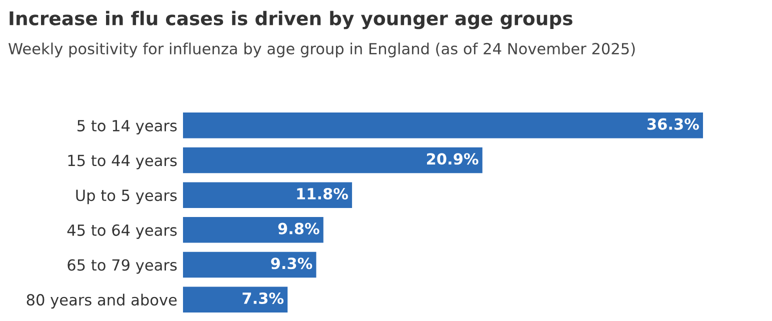 The width and height of the screenshot is (772, 321). What do you see at coordinates (452, 159) in the screenshot?
I see `data-label: 20.9%` at bounding box center [452, 159].